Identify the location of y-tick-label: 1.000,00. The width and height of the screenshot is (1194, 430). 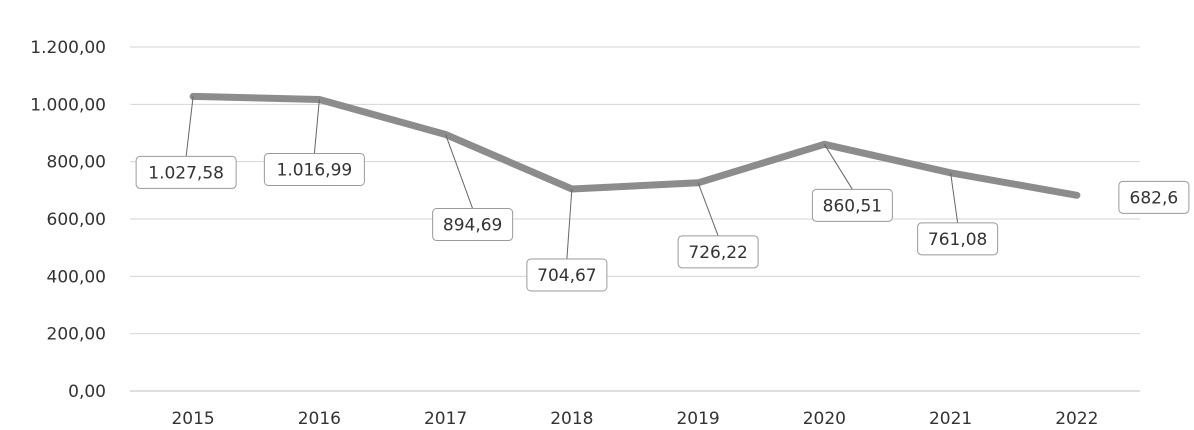
(68, 105).